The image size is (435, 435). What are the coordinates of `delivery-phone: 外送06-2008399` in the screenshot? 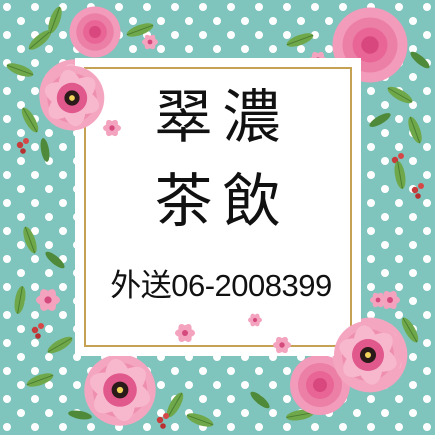 It's located at (221, 285).